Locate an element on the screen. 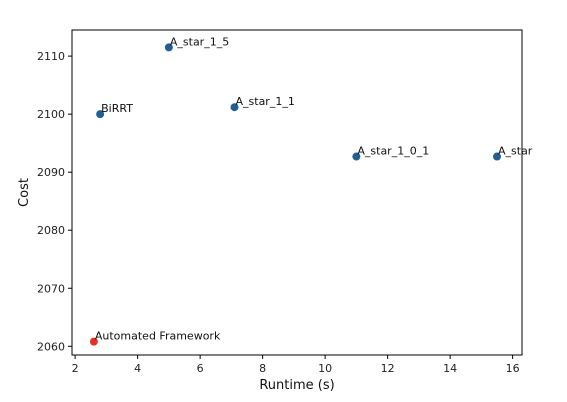  x-tick-label: 14 is located at coordinates (450, 368).